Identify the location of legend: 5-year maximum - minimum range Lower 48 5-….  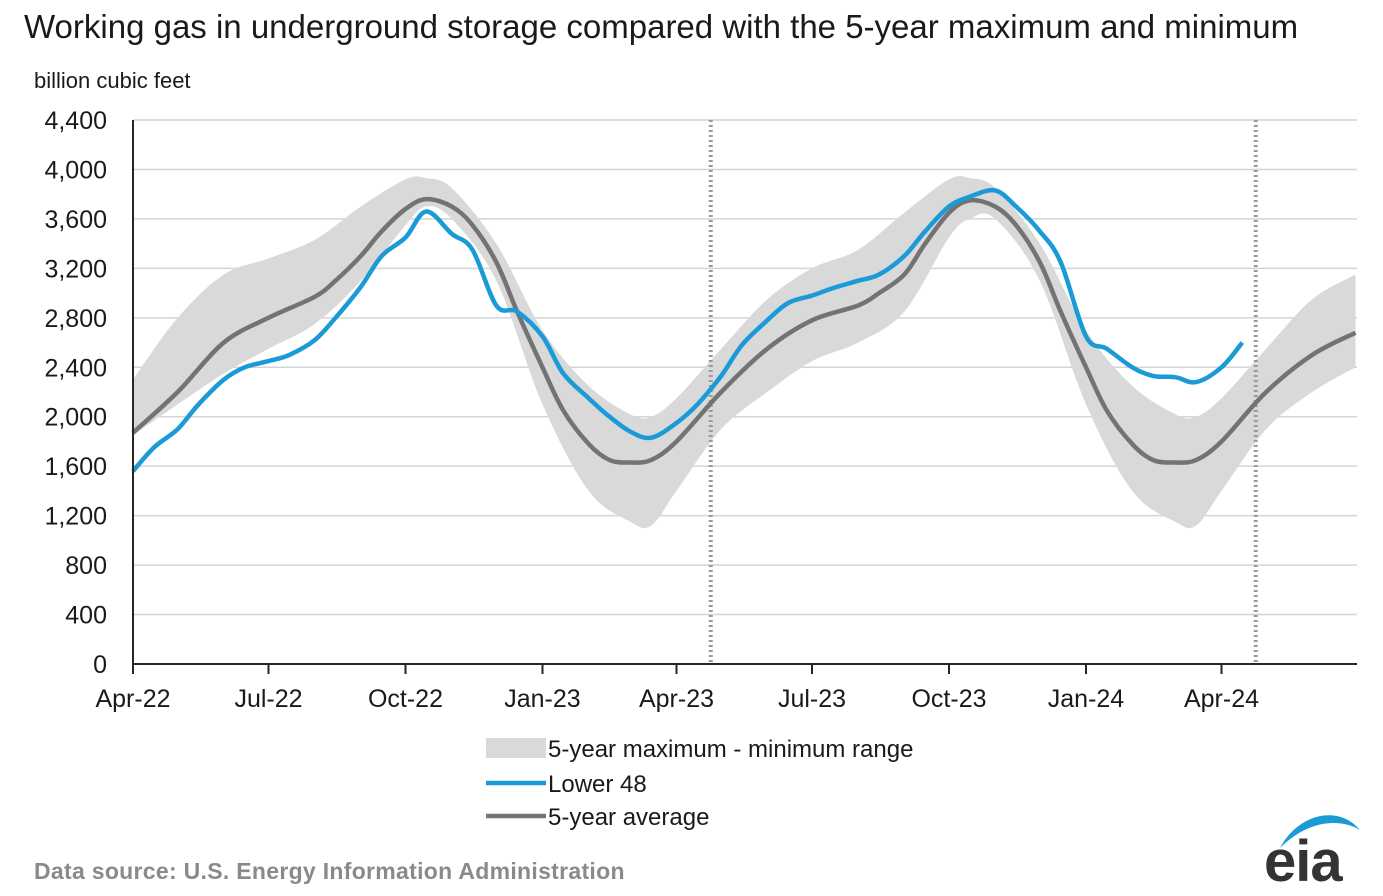
(699, 783).